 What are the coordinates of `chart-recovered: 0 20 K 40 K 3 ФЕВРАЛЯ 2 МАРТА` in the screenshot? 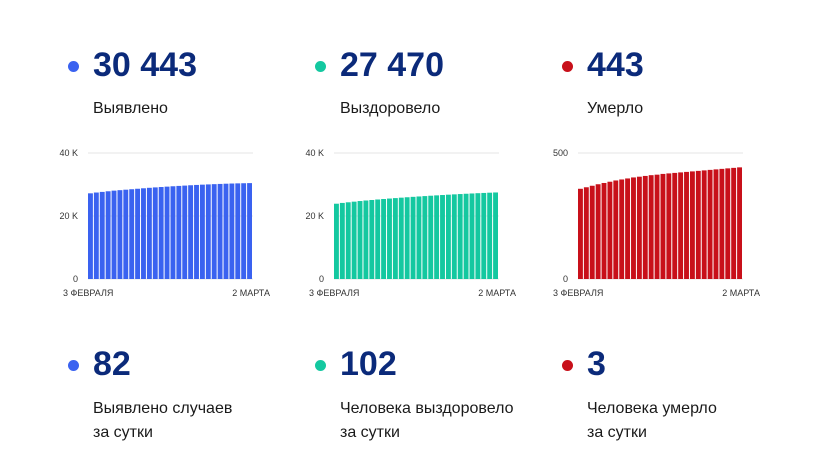 It's located at (410, 223).